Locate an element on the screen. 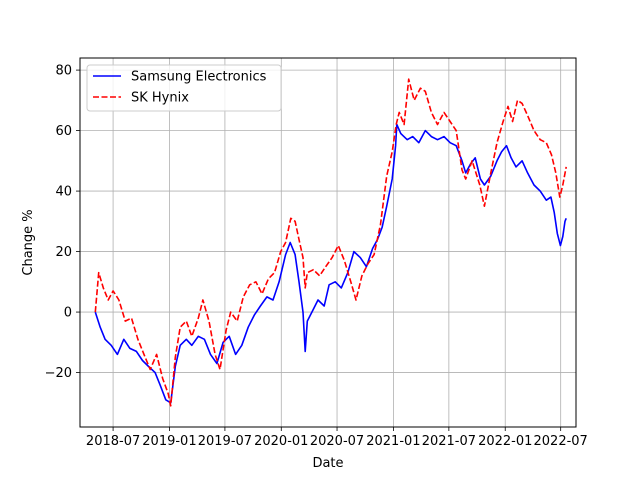  legend: Samsung Electronics SK Hynix is located at coordinates (184, 88).